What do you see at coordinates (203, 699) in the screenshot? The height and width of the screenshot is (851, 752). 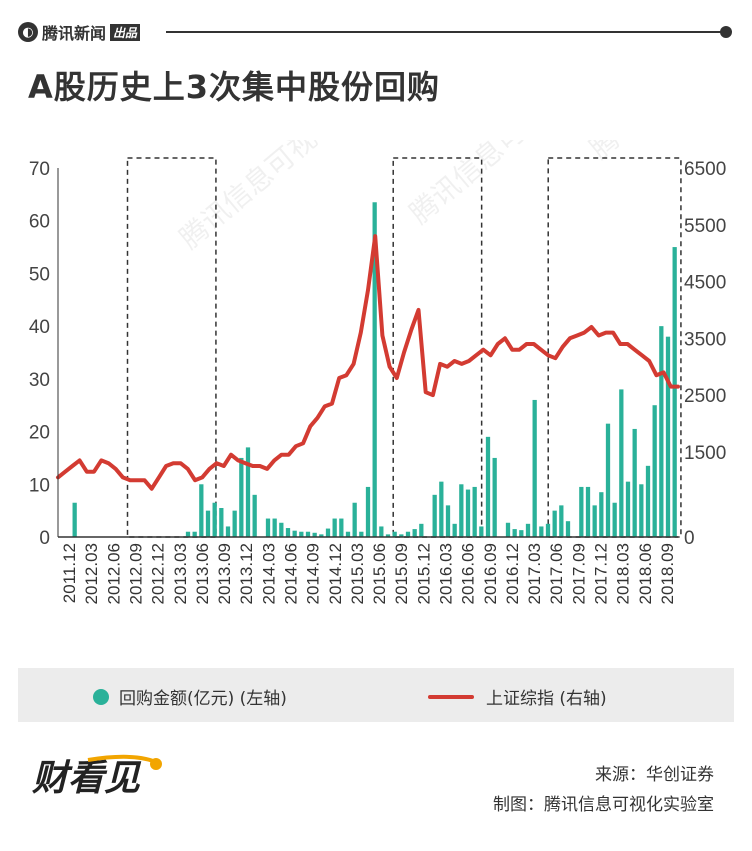 I see `legend-bar-label: 回购金额(亿元) (左轴)` at bounding box center [203, 699].